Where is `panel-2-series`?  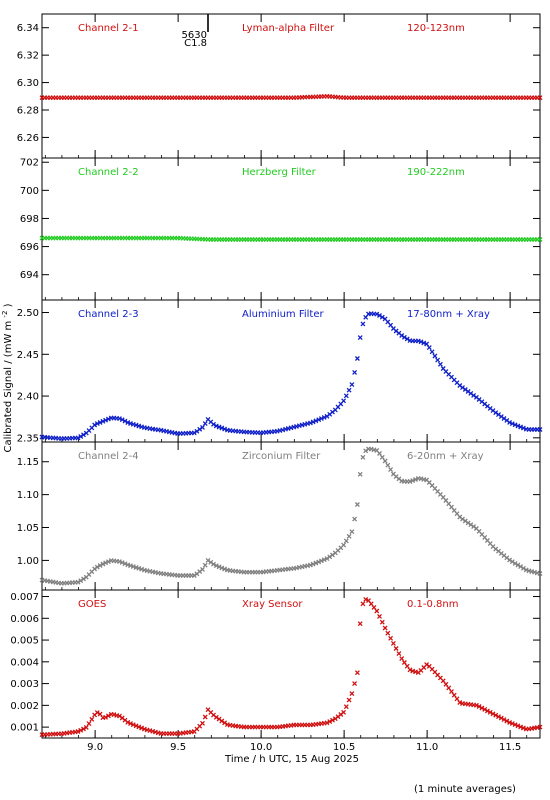 panel-2-series is located at coordinates (291, 238).